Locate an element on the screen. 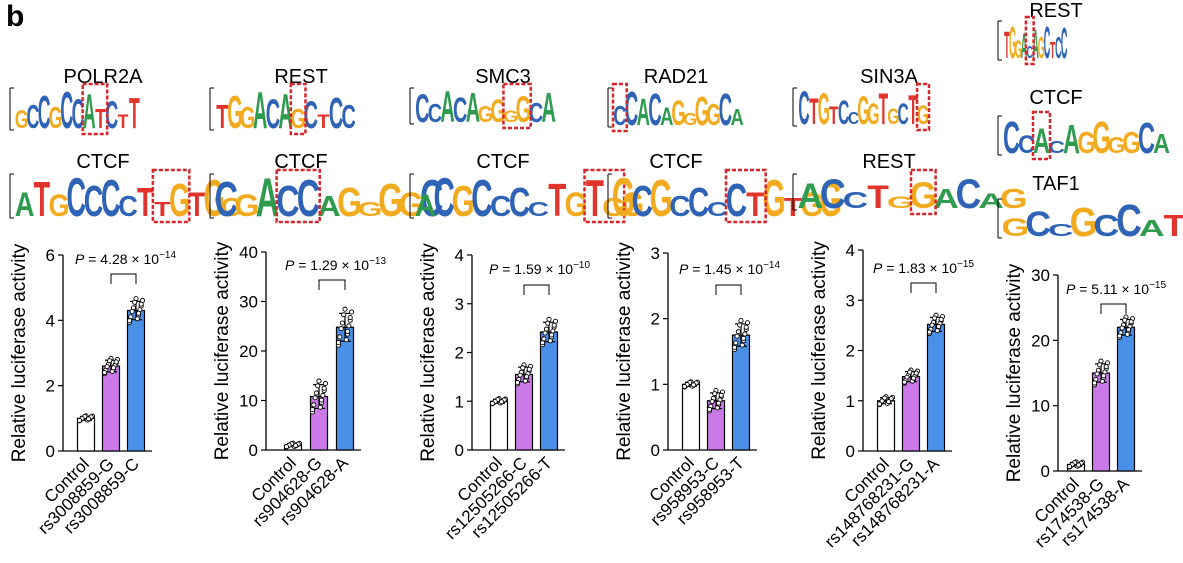  y-axis-label: Relative luciferase activity is located at coordinates (1014, 372).